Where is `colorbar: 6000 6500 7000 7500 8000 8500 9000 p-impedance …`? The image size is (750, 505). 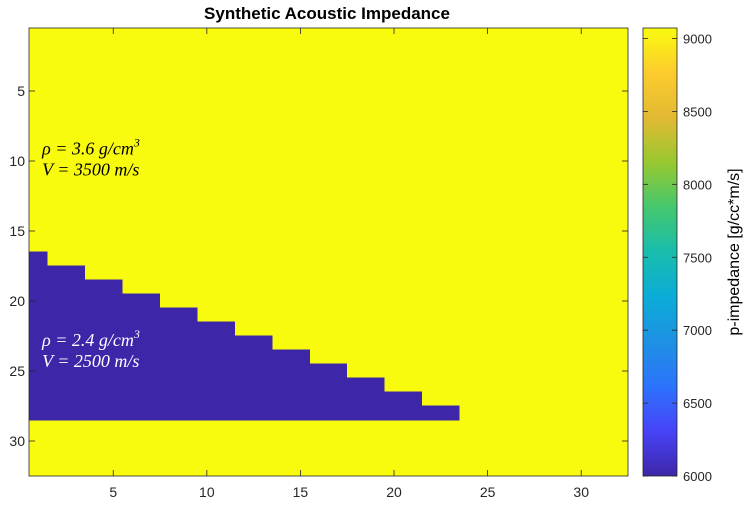
colorbar: 6000 6500 7000 7500 8000 8500 9000 p-impedance … is located at coordinates (692, 255).